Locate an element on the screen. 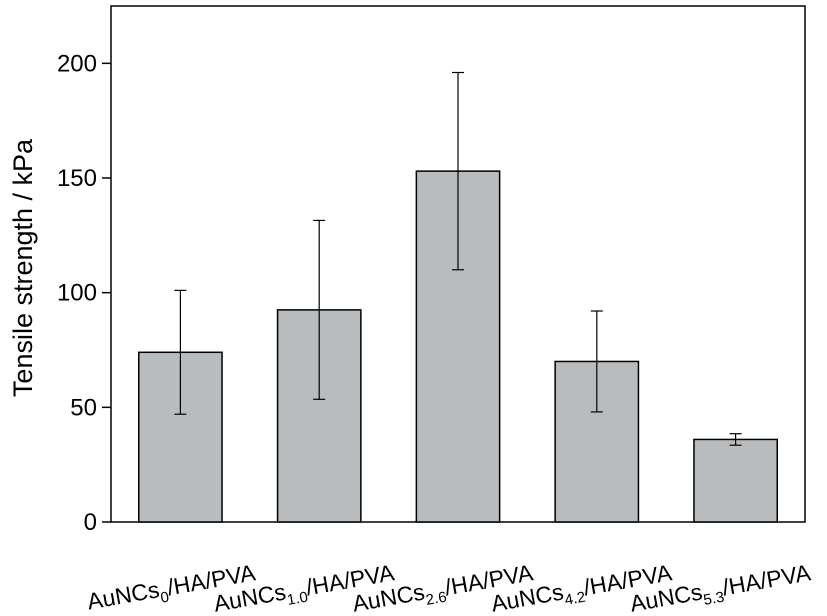 The image size is (827, 616). category-label-subscript: 0 is located at coordinates (164, 598).